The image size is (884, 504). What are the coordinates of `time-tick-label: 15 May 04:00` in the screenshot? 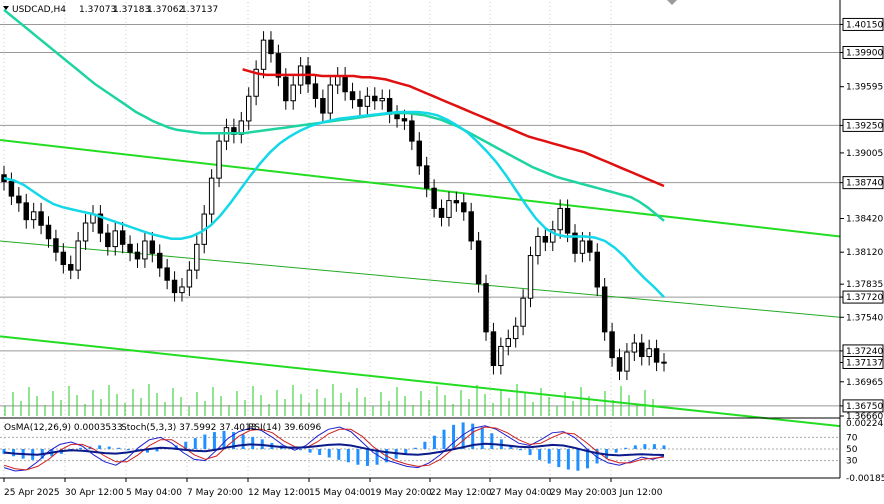 It's located at (340, 493).